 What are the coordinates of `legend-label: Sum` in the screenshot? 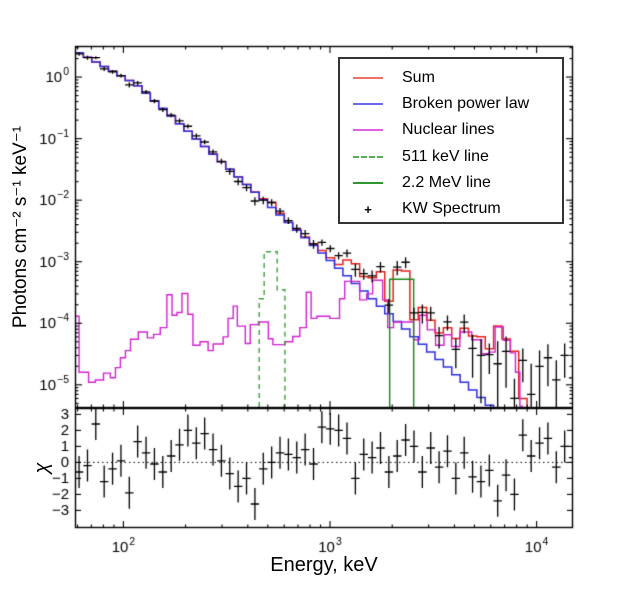 It's located at (418, 78).